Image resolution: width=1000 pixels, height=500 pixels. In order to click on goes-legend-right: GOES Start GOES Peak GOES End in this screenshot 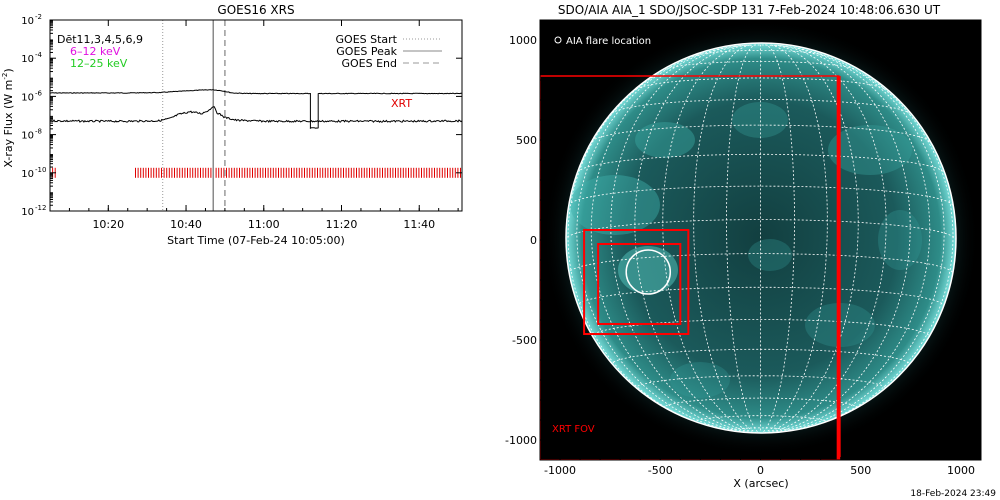, I will do `click(389, 51)`.